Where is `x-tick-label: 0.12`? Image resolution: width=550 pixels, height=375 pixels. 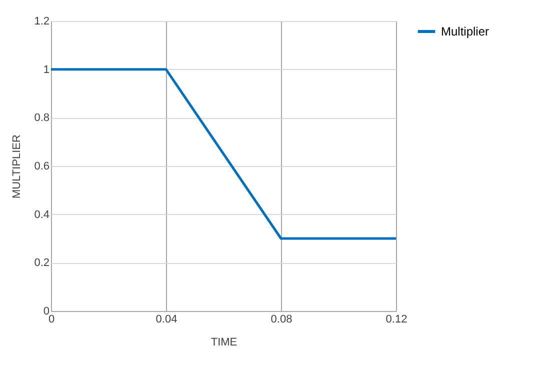
x-tick-label: 0.12 is located at coordinates (397, 320).